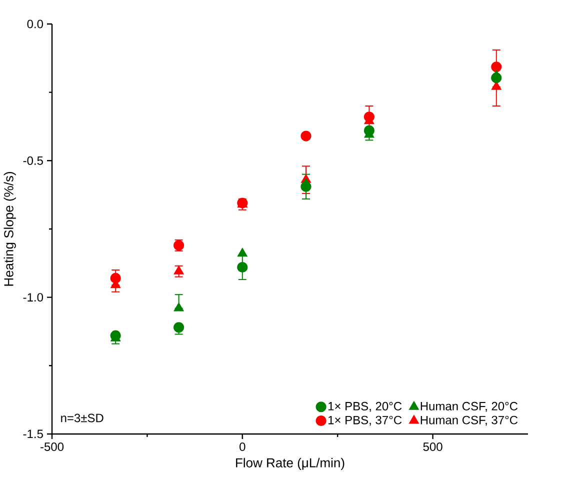 This screenshot has width=571, height=484. I want to click on x-tick-label: 500, so click(432, 447).